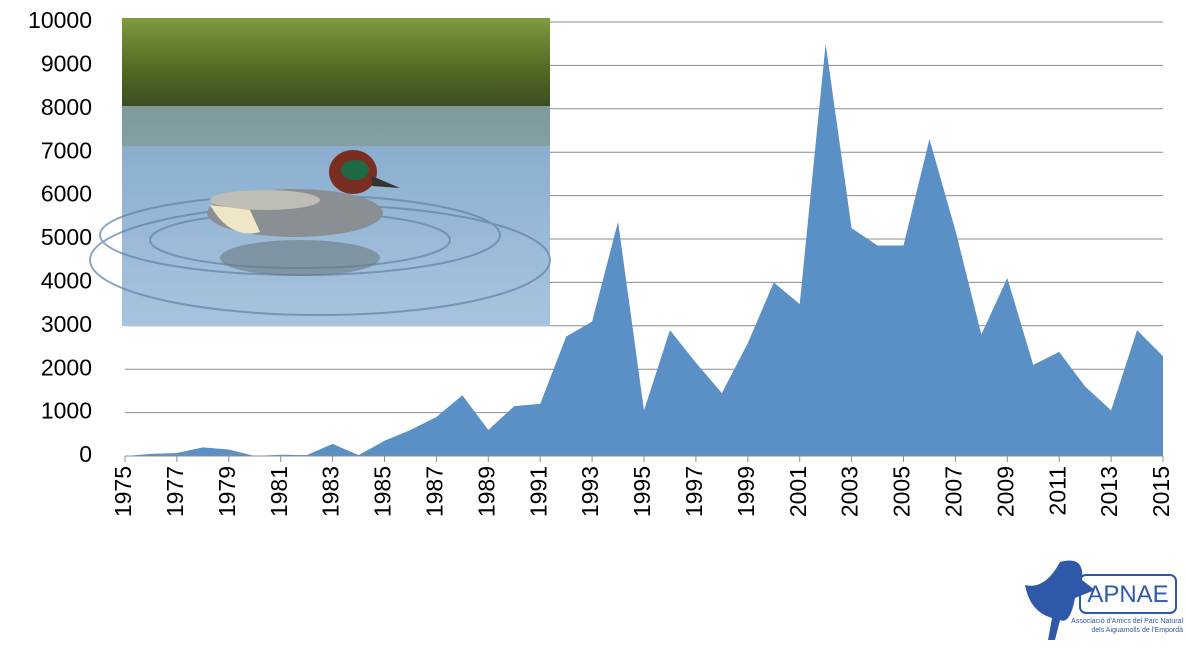 The image size is (1186, 649). Describe the element at coordinates (538, 491) in the screenshot. I see `x-tick-label: 1991` at that location.